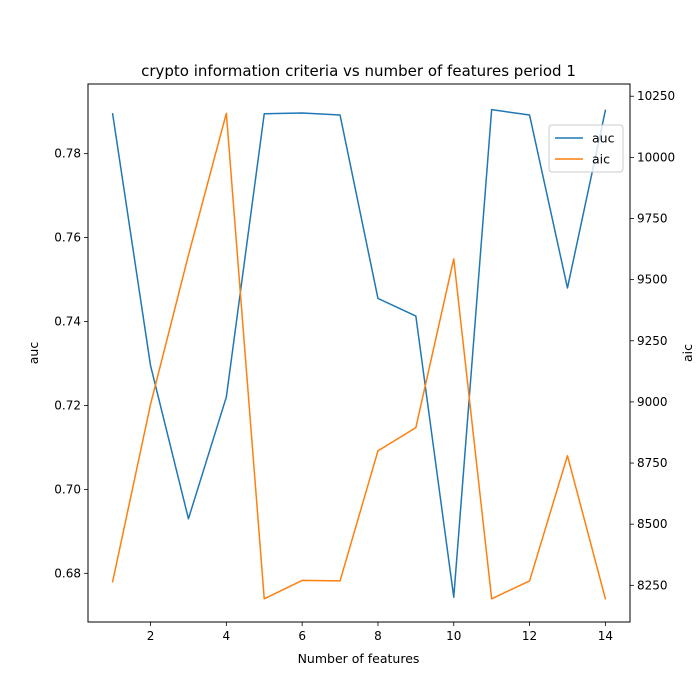 The height and width of the screenshot is (700, 700). What do you see at coordinates (656, 96) in the screenshot?
I see `y-tick-label-right: 10250` at bounding box center [656, 96].